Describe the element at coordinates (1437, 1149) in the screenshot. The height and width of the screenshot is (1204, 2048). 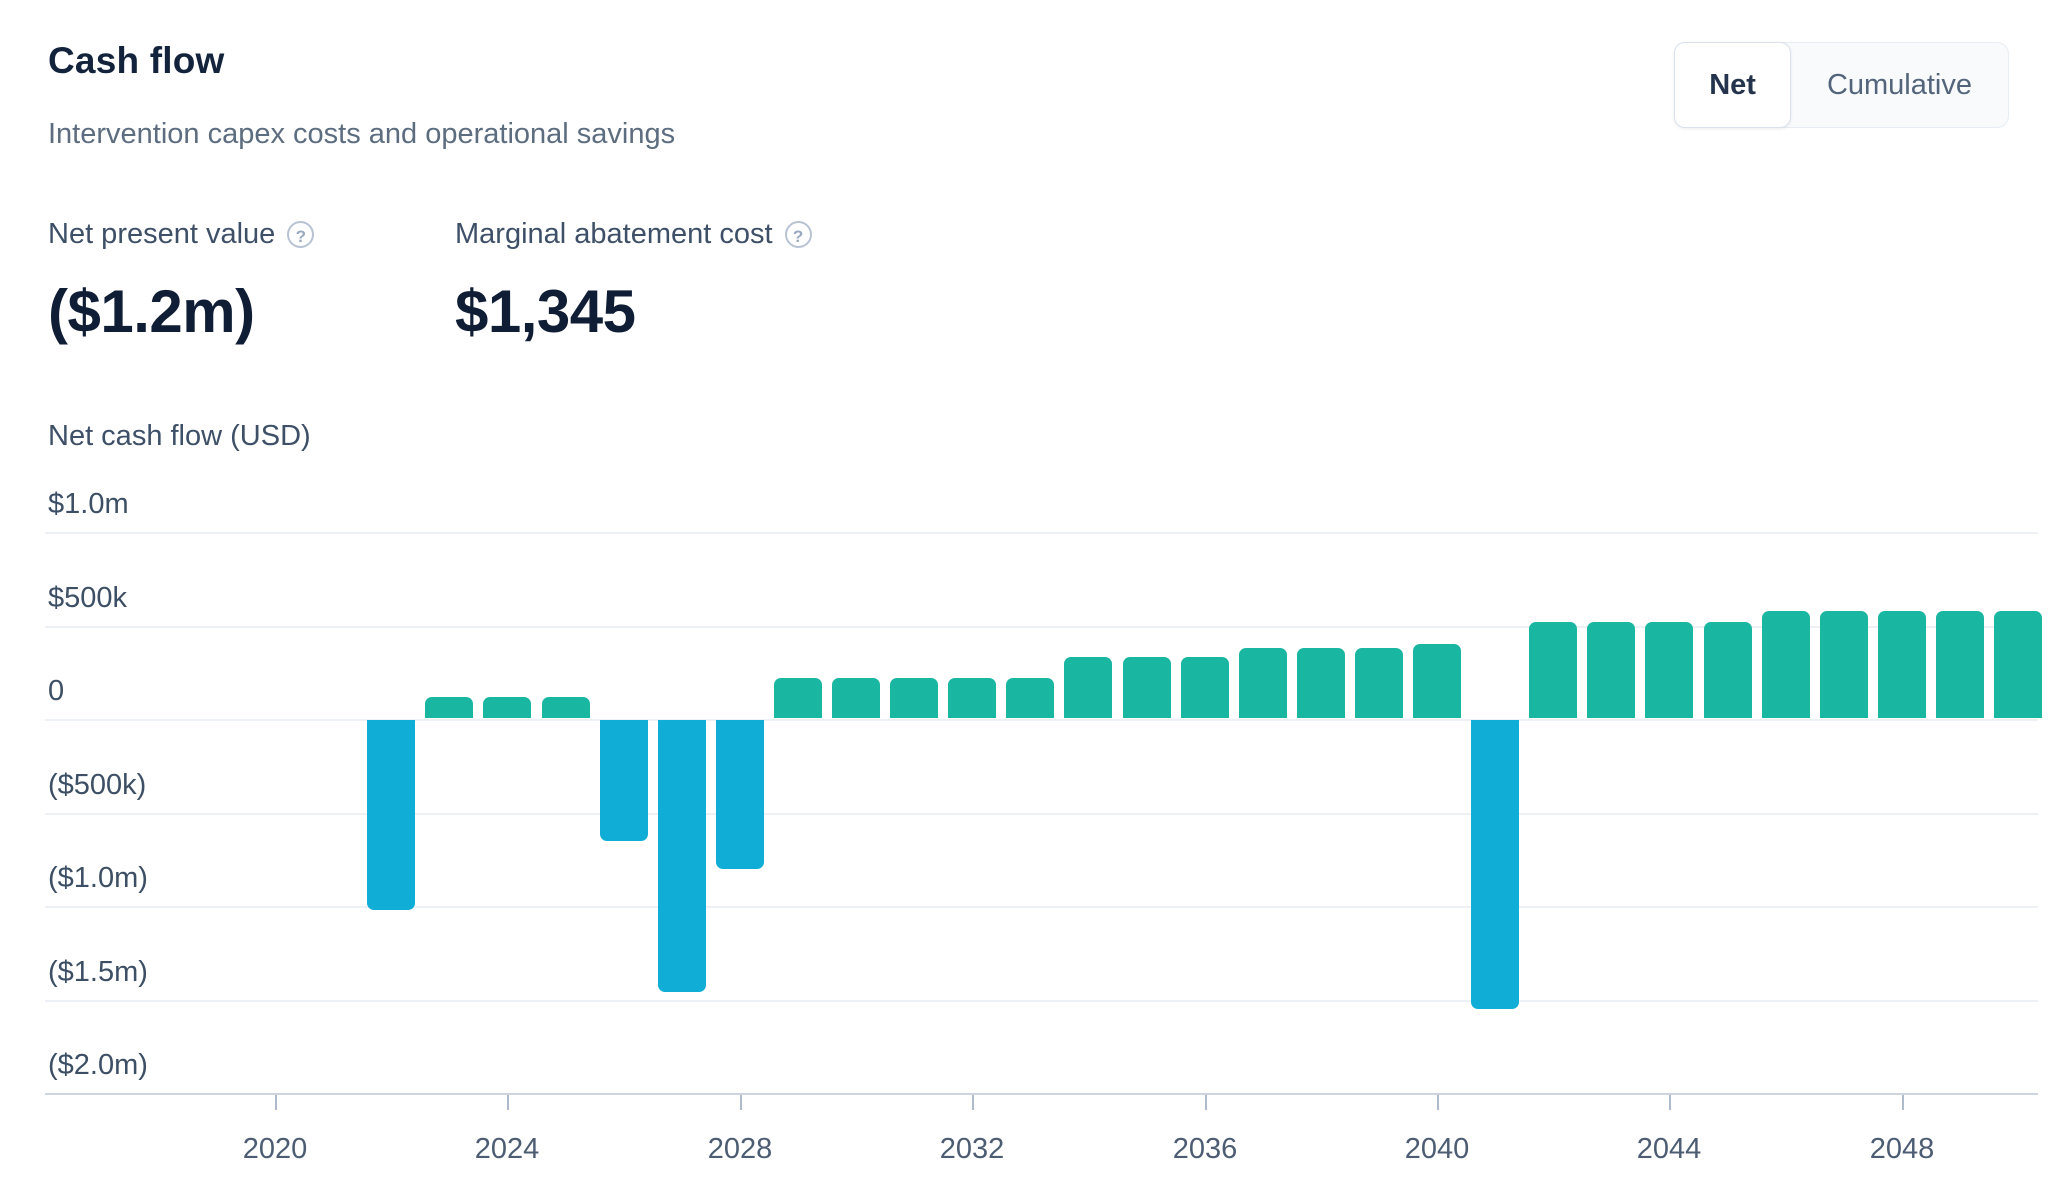
I see `x-tick-label: 2040` at that location.